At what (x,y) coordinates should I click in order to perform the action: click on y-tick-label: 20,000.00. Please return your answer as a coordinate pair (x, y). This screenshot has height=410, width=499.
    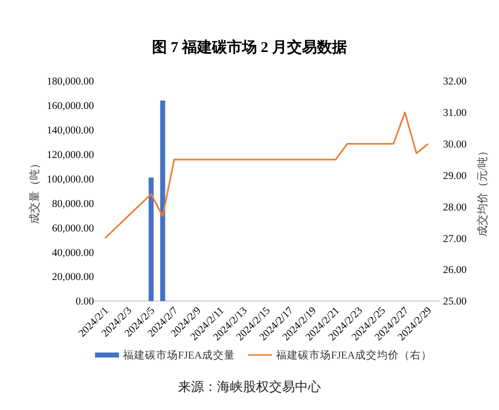
    Looking at the image, I should click on (73, 278).